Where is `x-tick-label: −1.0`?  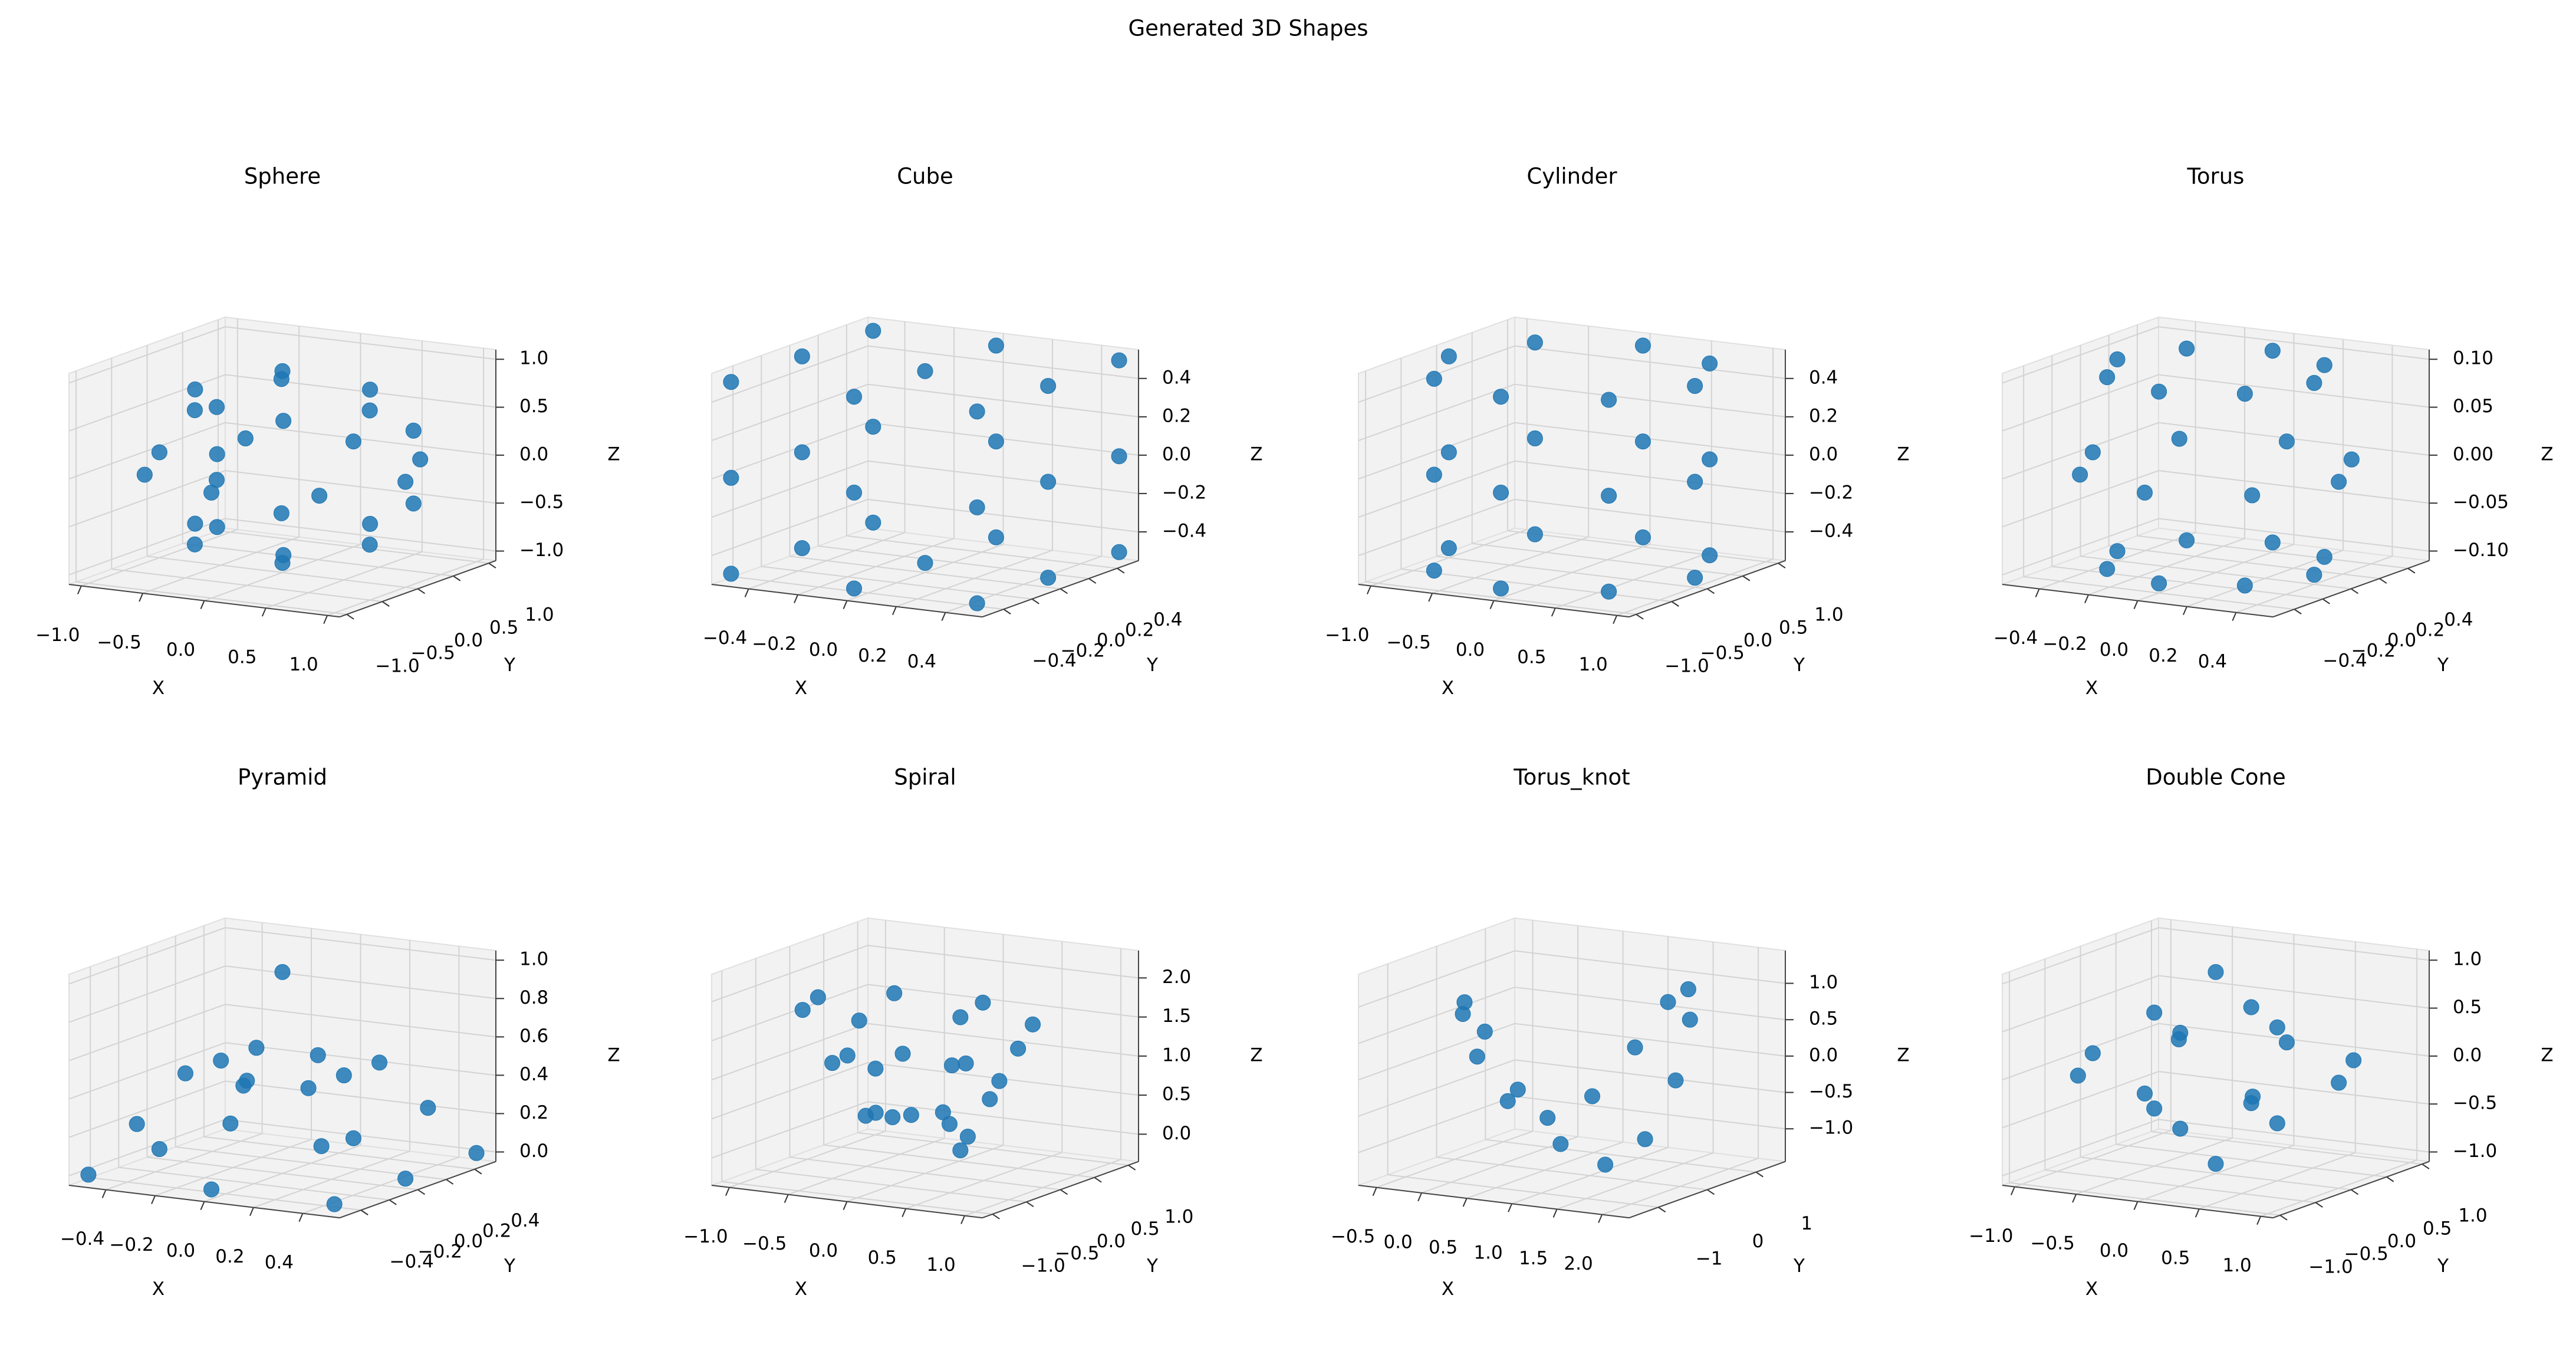 x-tick-label: −1.0 is located at coordinates (705, 1236).